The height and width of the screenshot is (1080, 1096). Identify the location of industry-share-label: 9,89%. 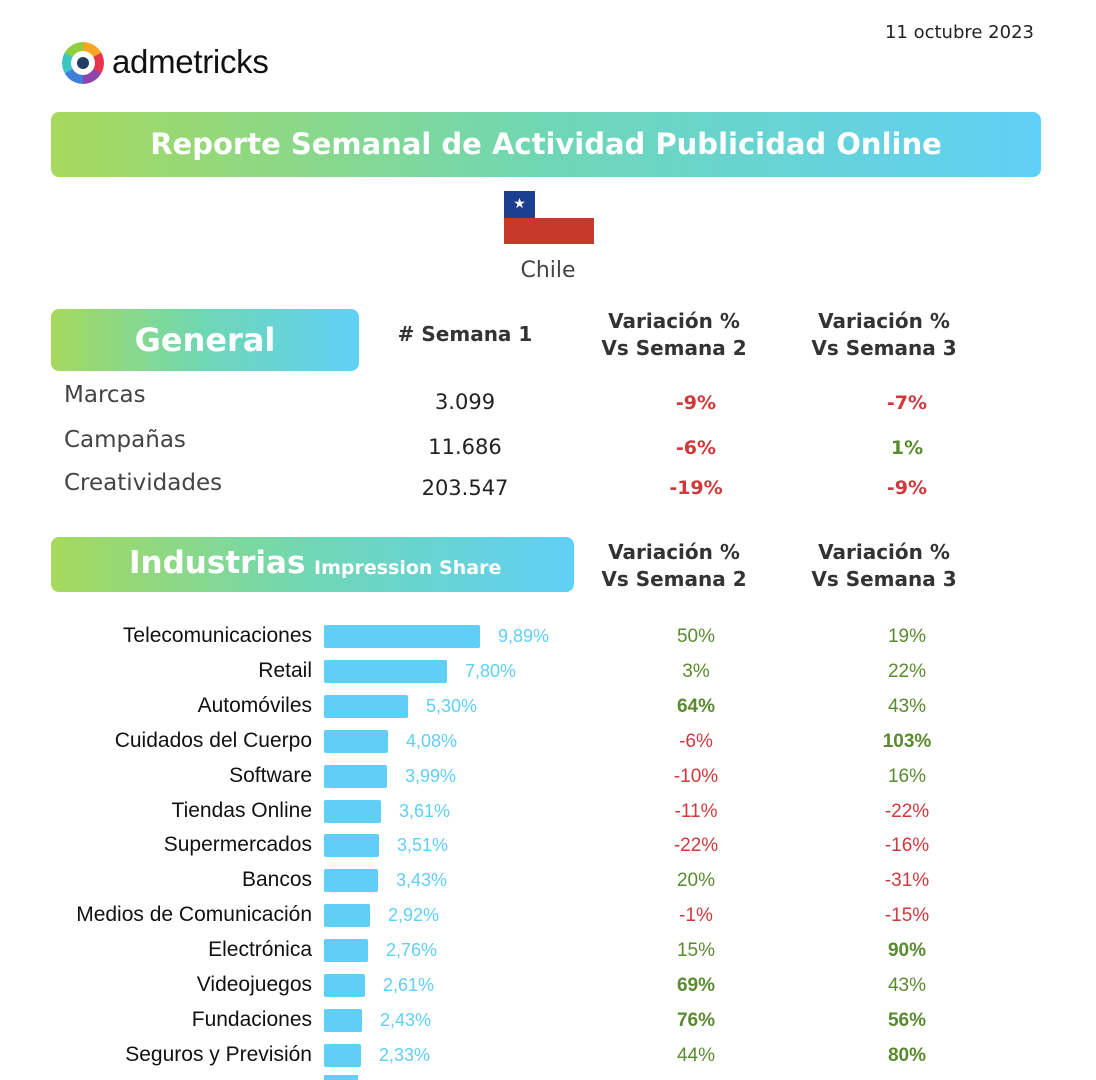
(524, 636).